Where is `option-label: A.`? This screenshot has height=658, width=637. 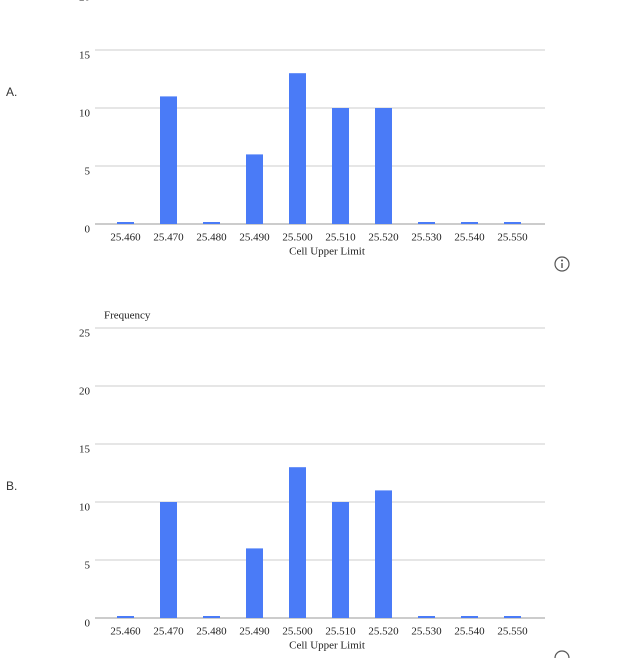
option-label: A. is located at coordinates (11, 92).